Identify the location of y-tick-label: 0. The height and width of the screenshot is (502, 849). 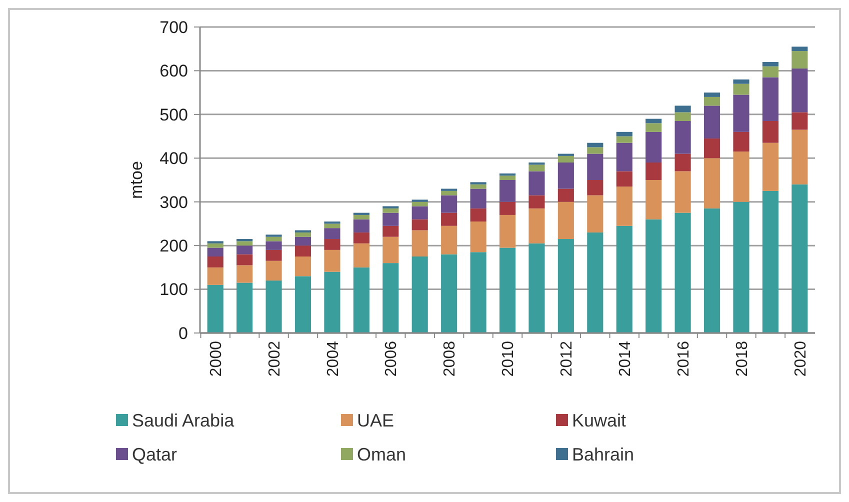
(183, 333).